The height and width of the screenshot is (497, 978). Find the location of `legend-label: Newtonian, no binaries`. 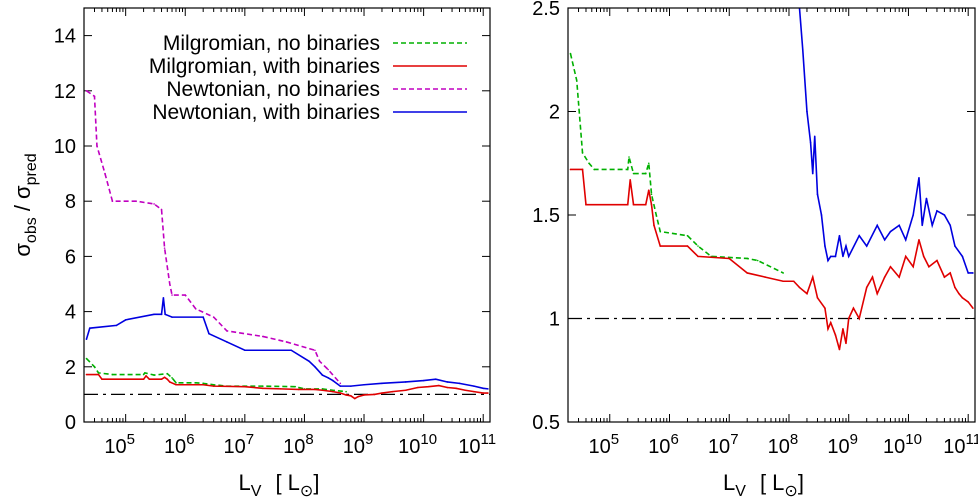

legend-label: Newtonian, no binaries is located at coordinates (273, 89).